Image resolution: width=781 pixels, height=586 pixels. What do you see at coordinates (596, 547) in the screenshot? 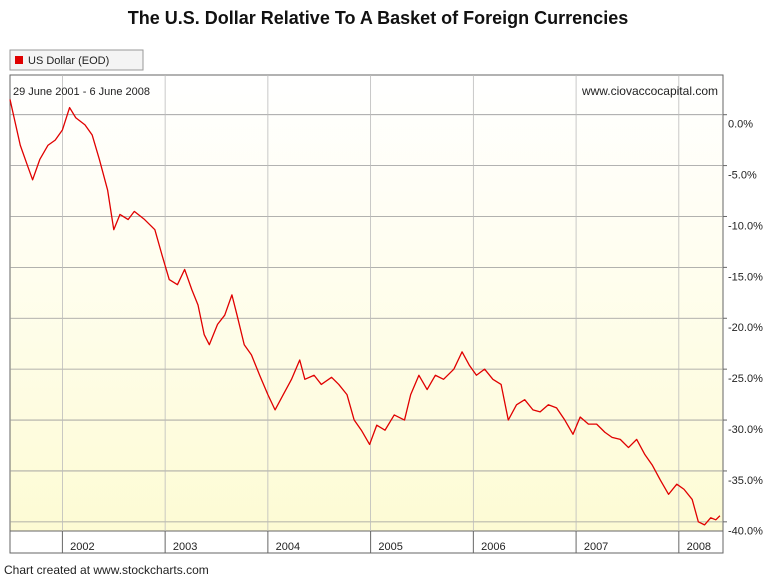
I see `x-tick-label: 2007` at bounding box center [596, 547].